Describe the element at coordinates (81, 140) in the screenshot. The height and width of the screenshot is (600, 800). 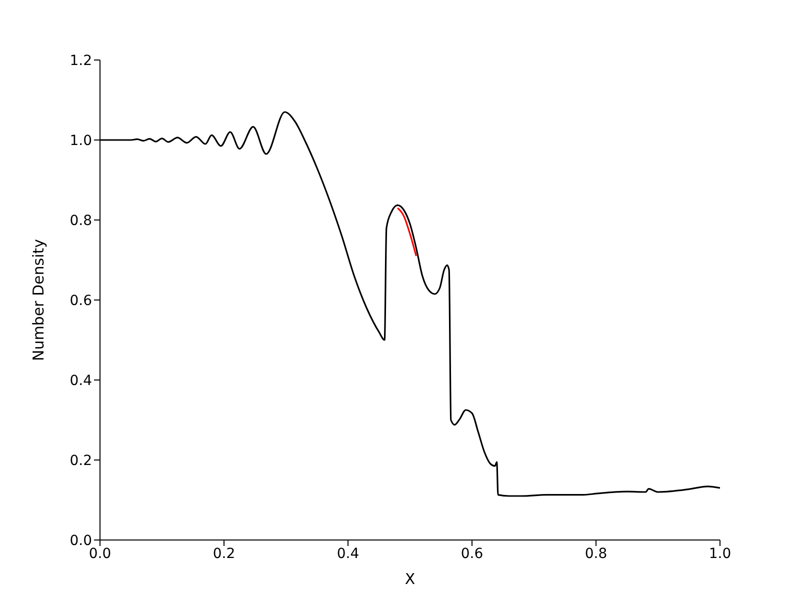
I see `y-tick-label: 1.0` at that location.